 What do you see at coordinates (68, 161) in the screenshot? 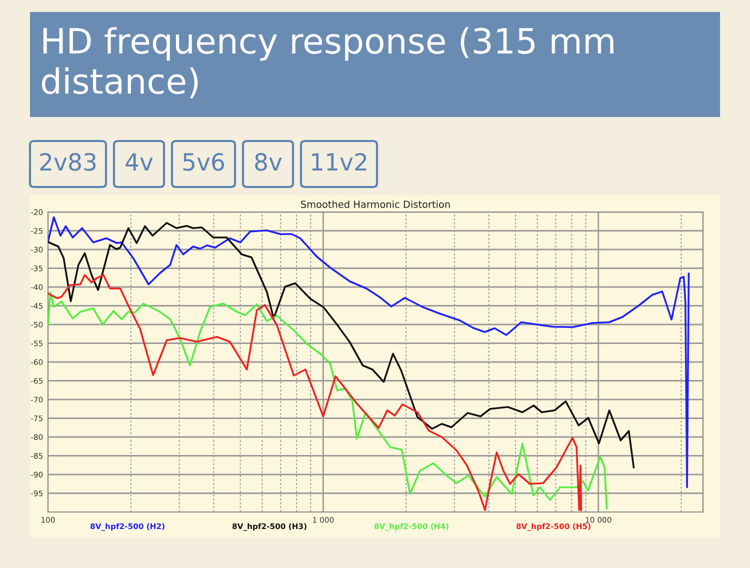
I see `text: 2v83` at bounding box center [68, 161].